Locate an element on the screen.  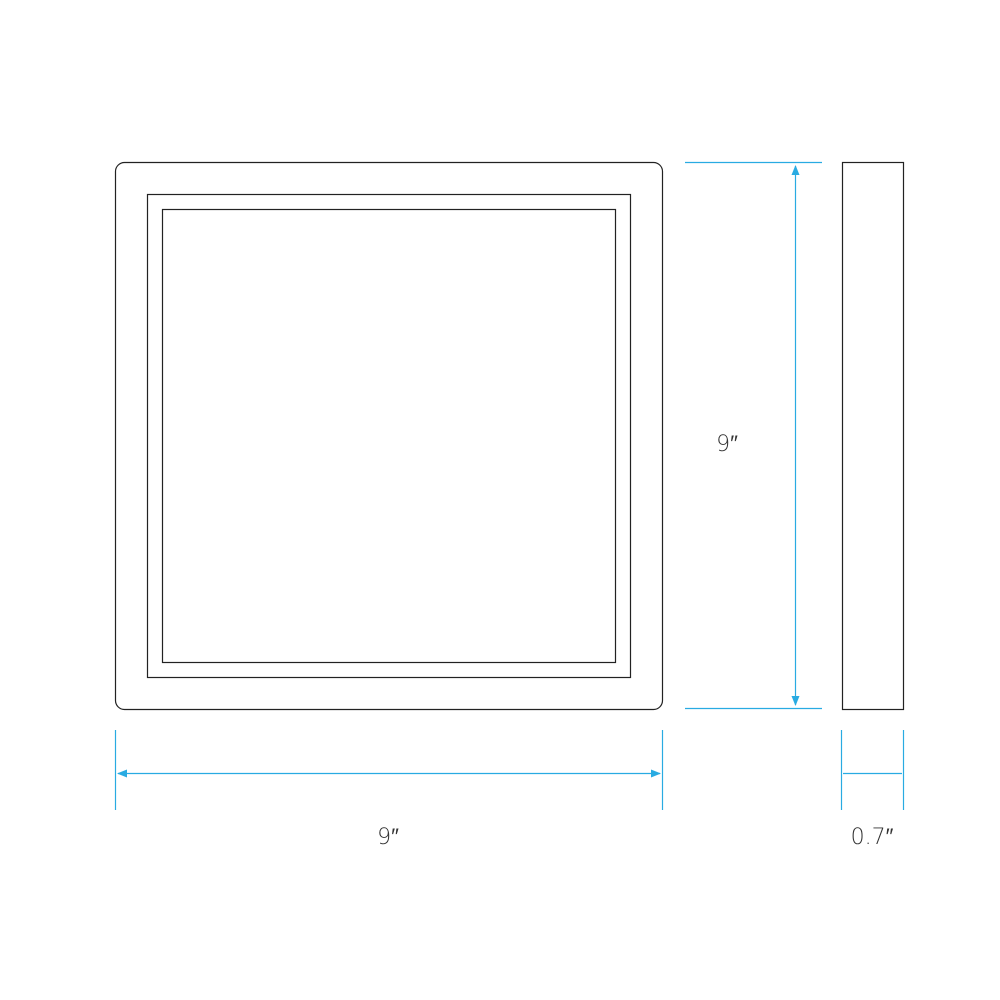
depth-label: 0.7″ is located at coordinates (872, 837).